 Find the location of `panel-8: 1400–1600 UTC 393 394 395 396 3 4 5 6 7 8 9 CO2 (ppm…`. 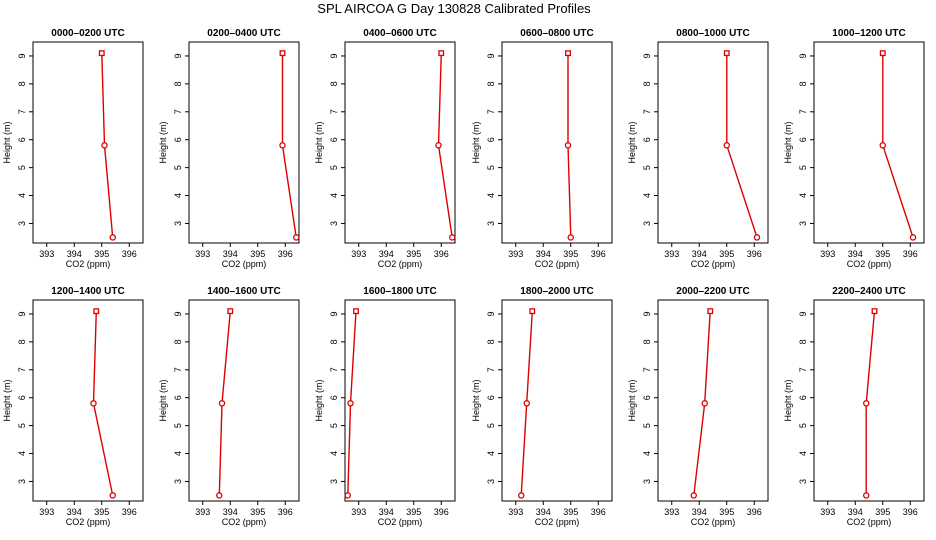

panel-8: 1400–1600 UTC 393 394 395 396 3 4 5 6 7 8 9 CO2 (ppm… is located at coordinates (229, 406).